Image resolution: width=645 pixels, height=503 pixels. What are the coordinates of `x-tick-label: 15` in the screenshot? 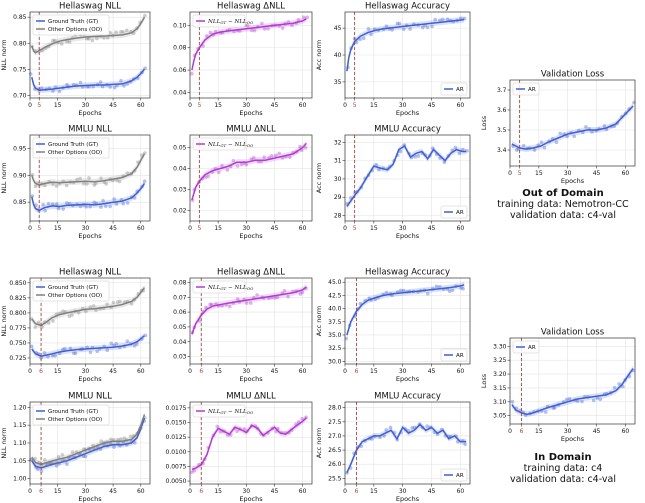 It's located at (58, 105).